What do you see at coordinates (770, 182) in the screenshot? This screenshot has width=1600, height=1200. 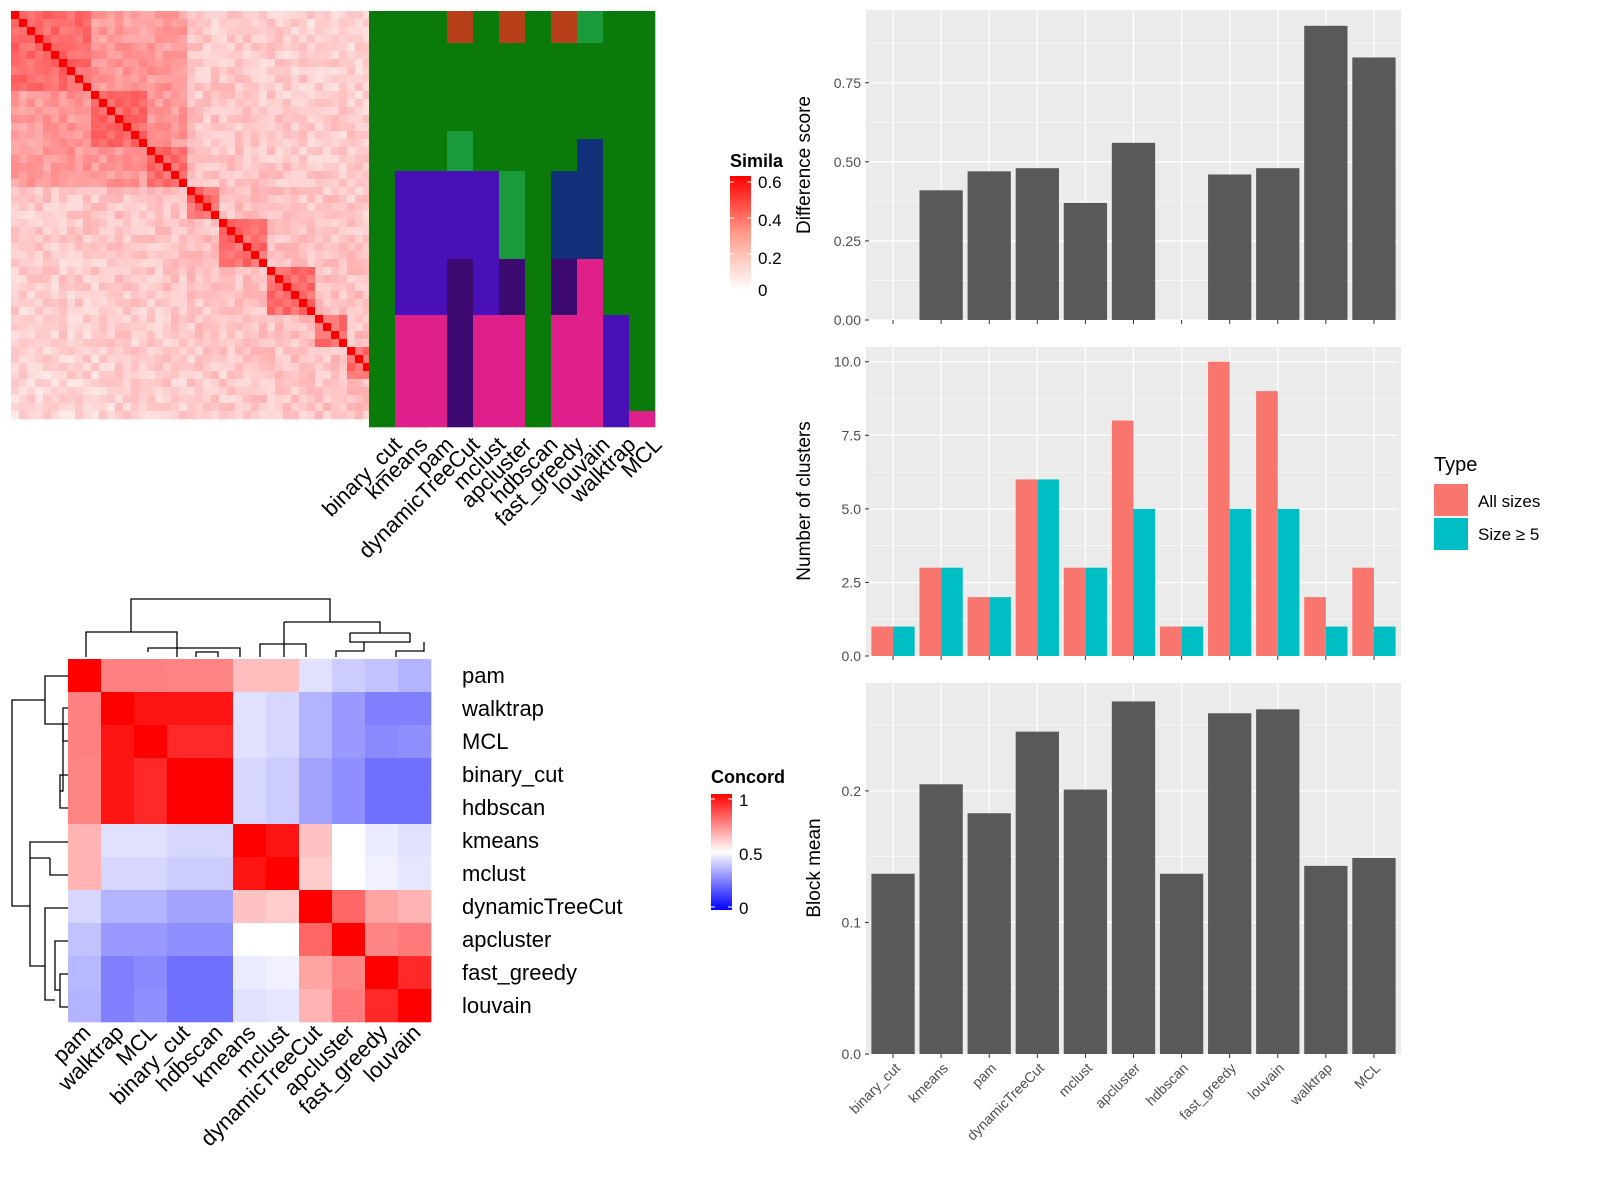 I see `similarity-legend-tick-0.6: 0.6` at bounding box center [770, 182].